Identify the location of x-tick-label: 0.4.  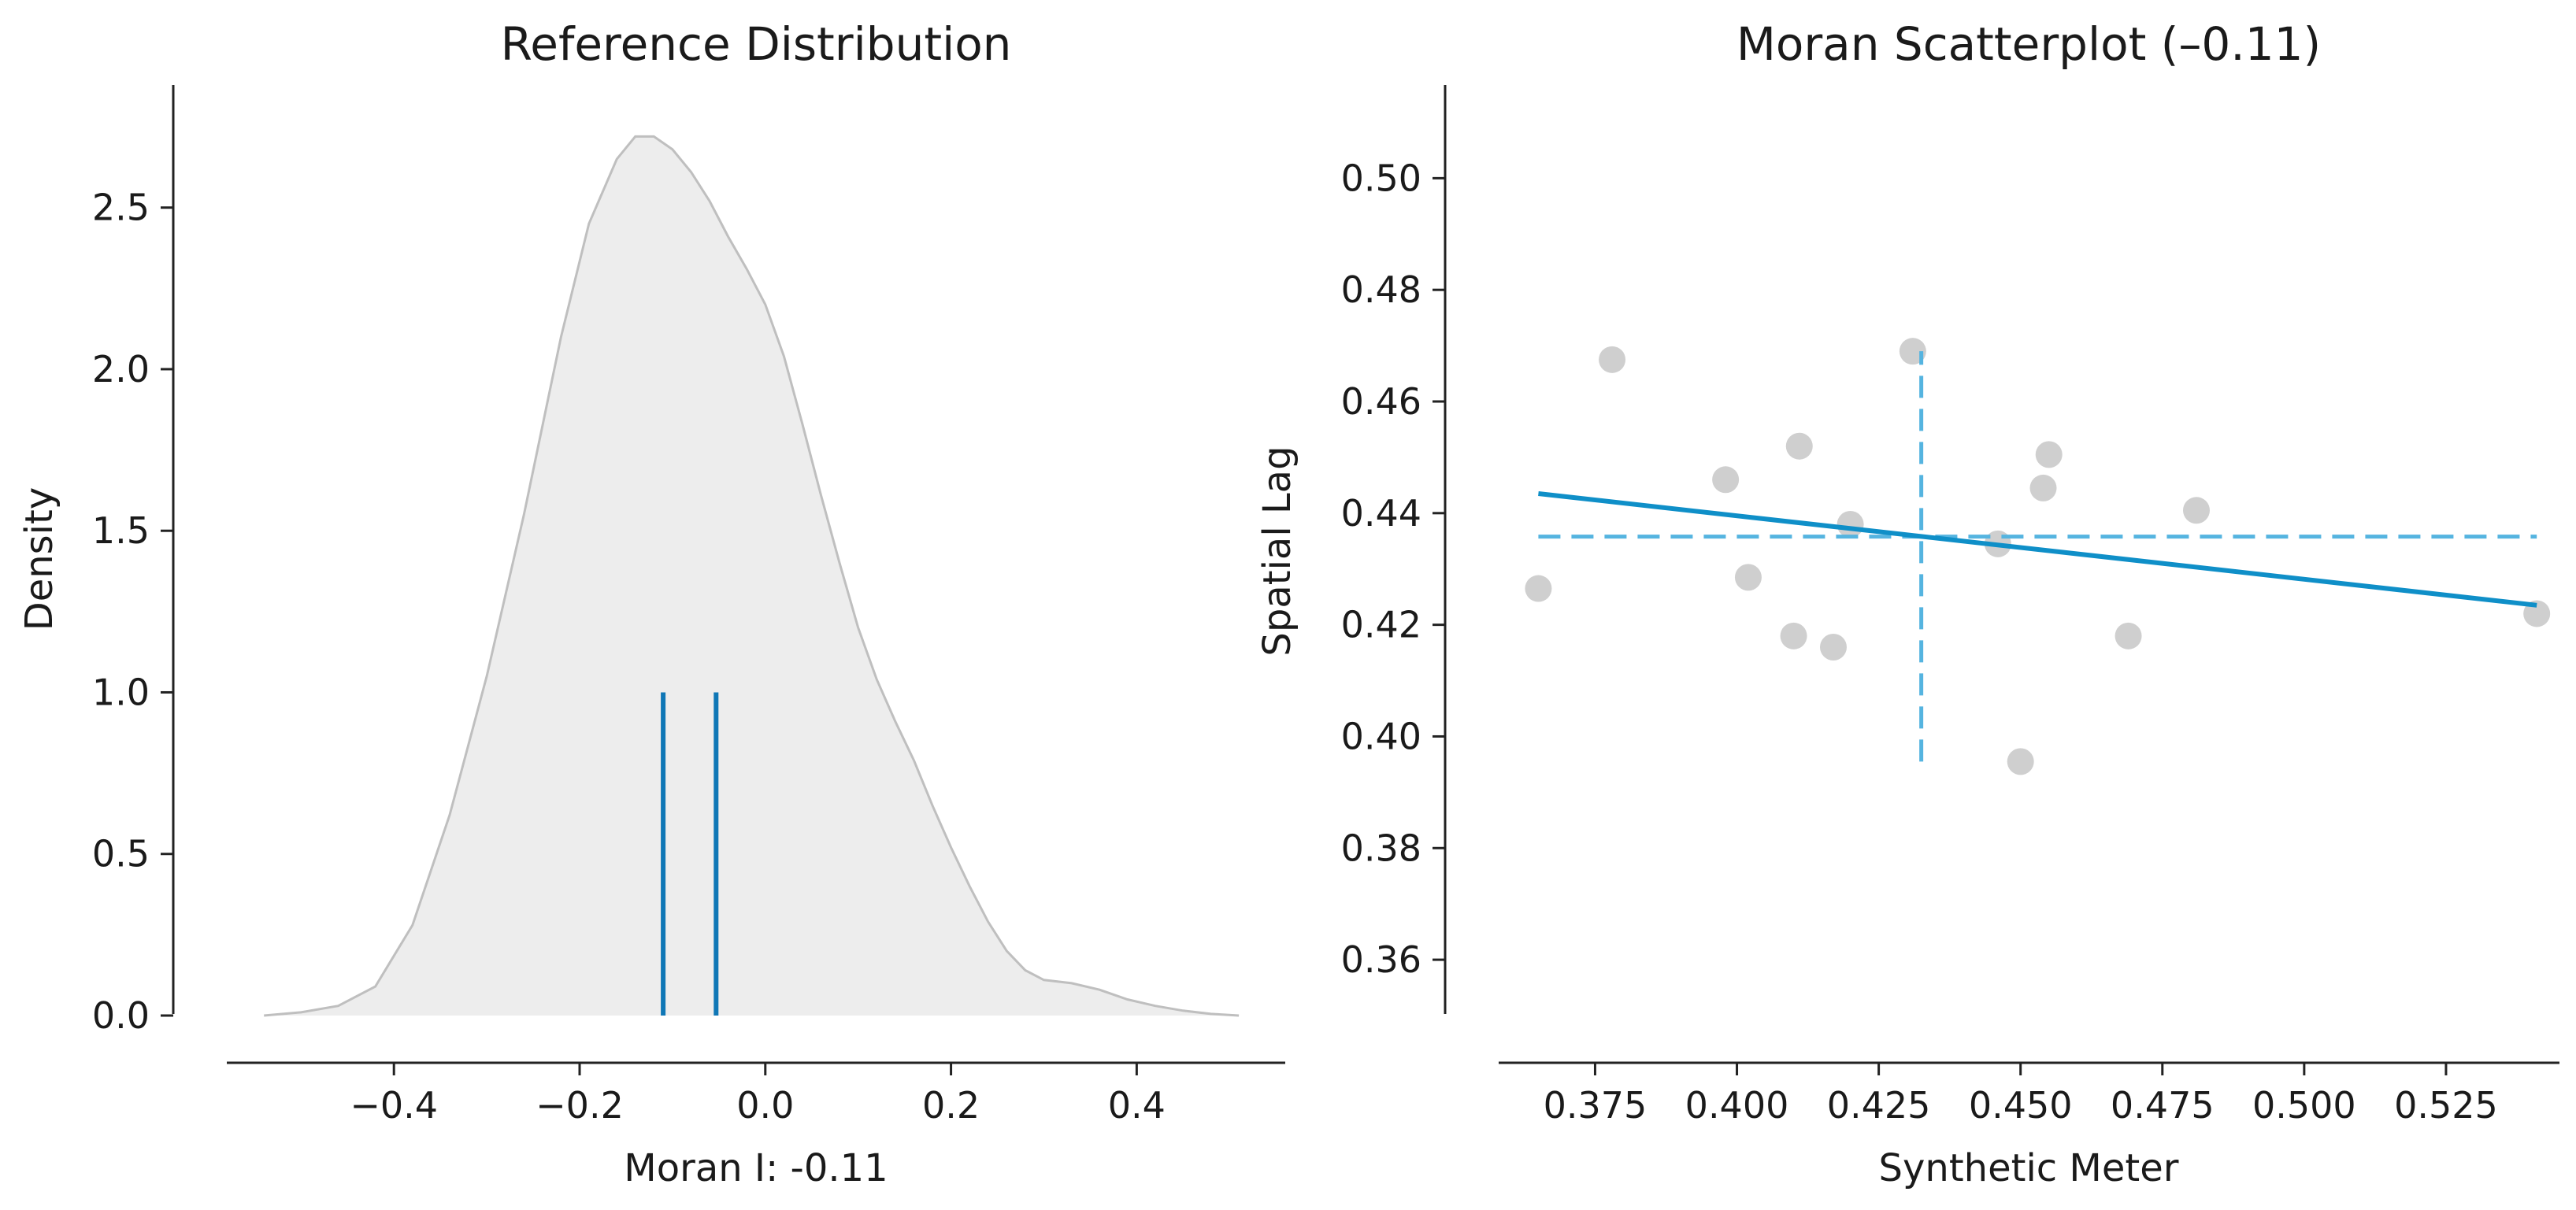
(1137, 1105).